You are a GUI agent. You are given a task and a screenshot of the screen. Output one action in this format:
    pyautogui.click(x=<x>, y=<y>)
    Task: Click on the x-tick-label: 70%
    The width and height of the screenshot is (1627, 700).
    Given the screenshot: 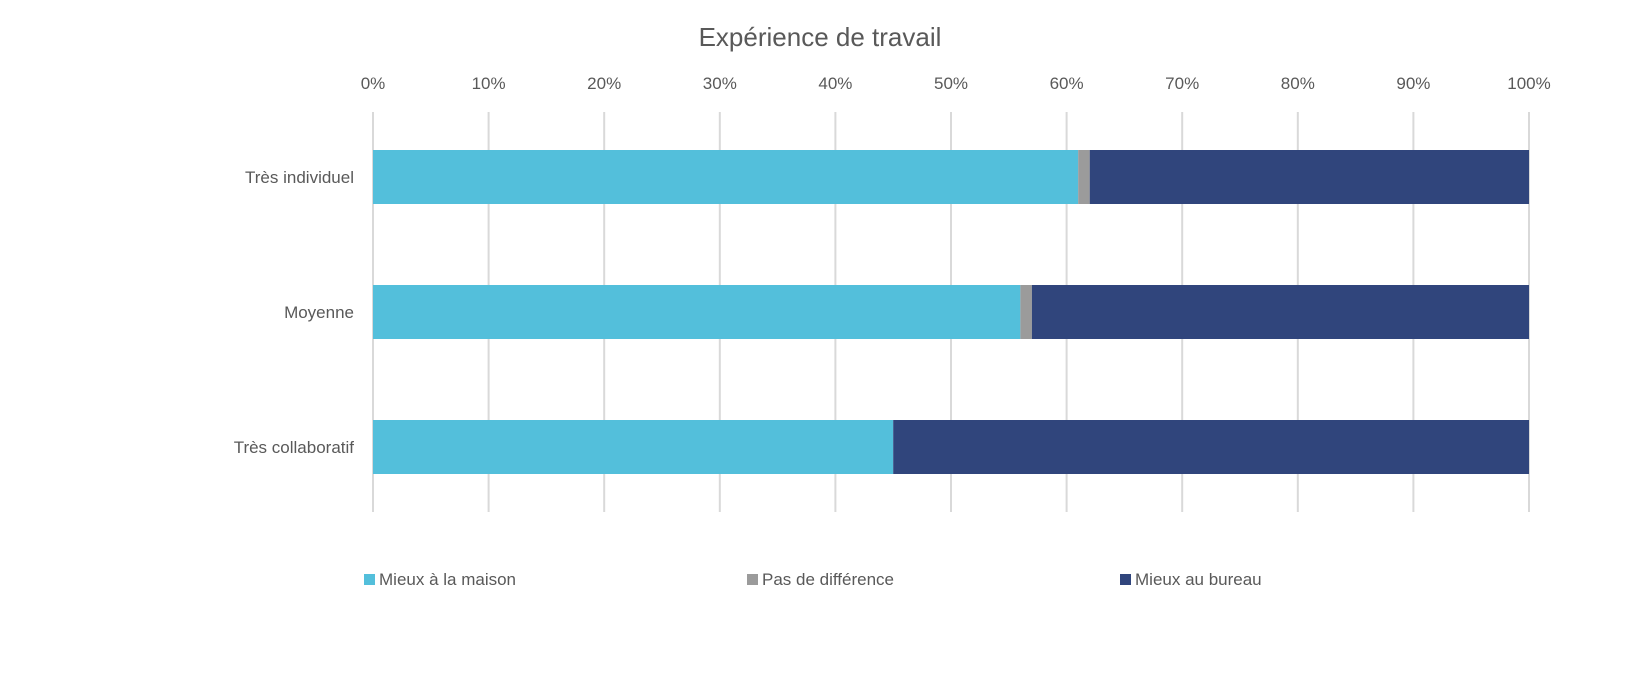 What is the action you would take?
    pyautogui.click(x=1182, y=83)
    